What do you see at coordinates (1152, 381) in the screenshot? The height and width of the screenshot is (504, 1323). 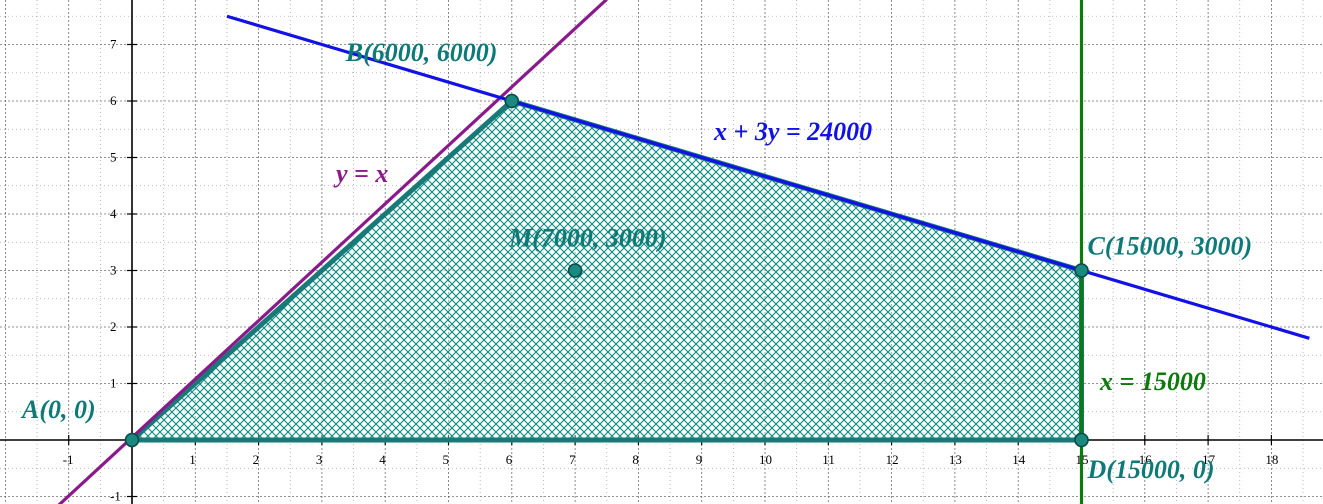 I see `line-label: x = 15000` at bounding box center [1152, 381].